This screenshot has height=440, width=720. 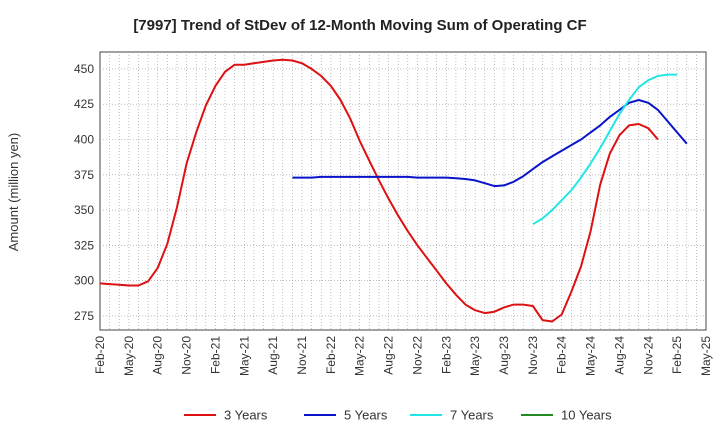 What do you see at coordinates (446, 355) in the screenshot?
I see `x-tick-label: Feb-23` at bounding box center [446, 355].